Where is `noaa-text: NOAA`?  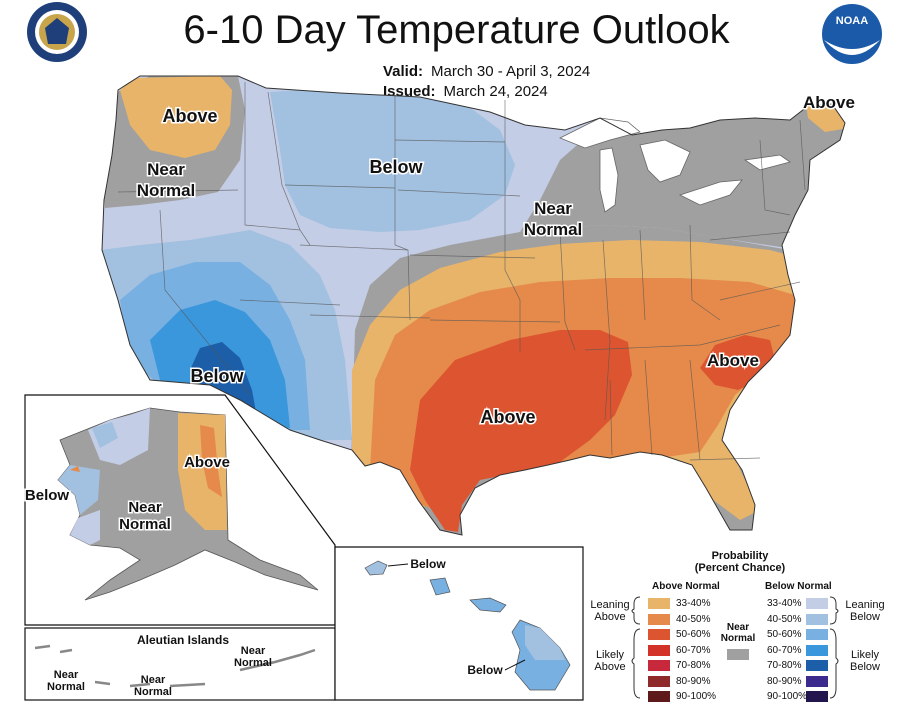 noaa-text: NOAA is located at coordinates (852, 21).